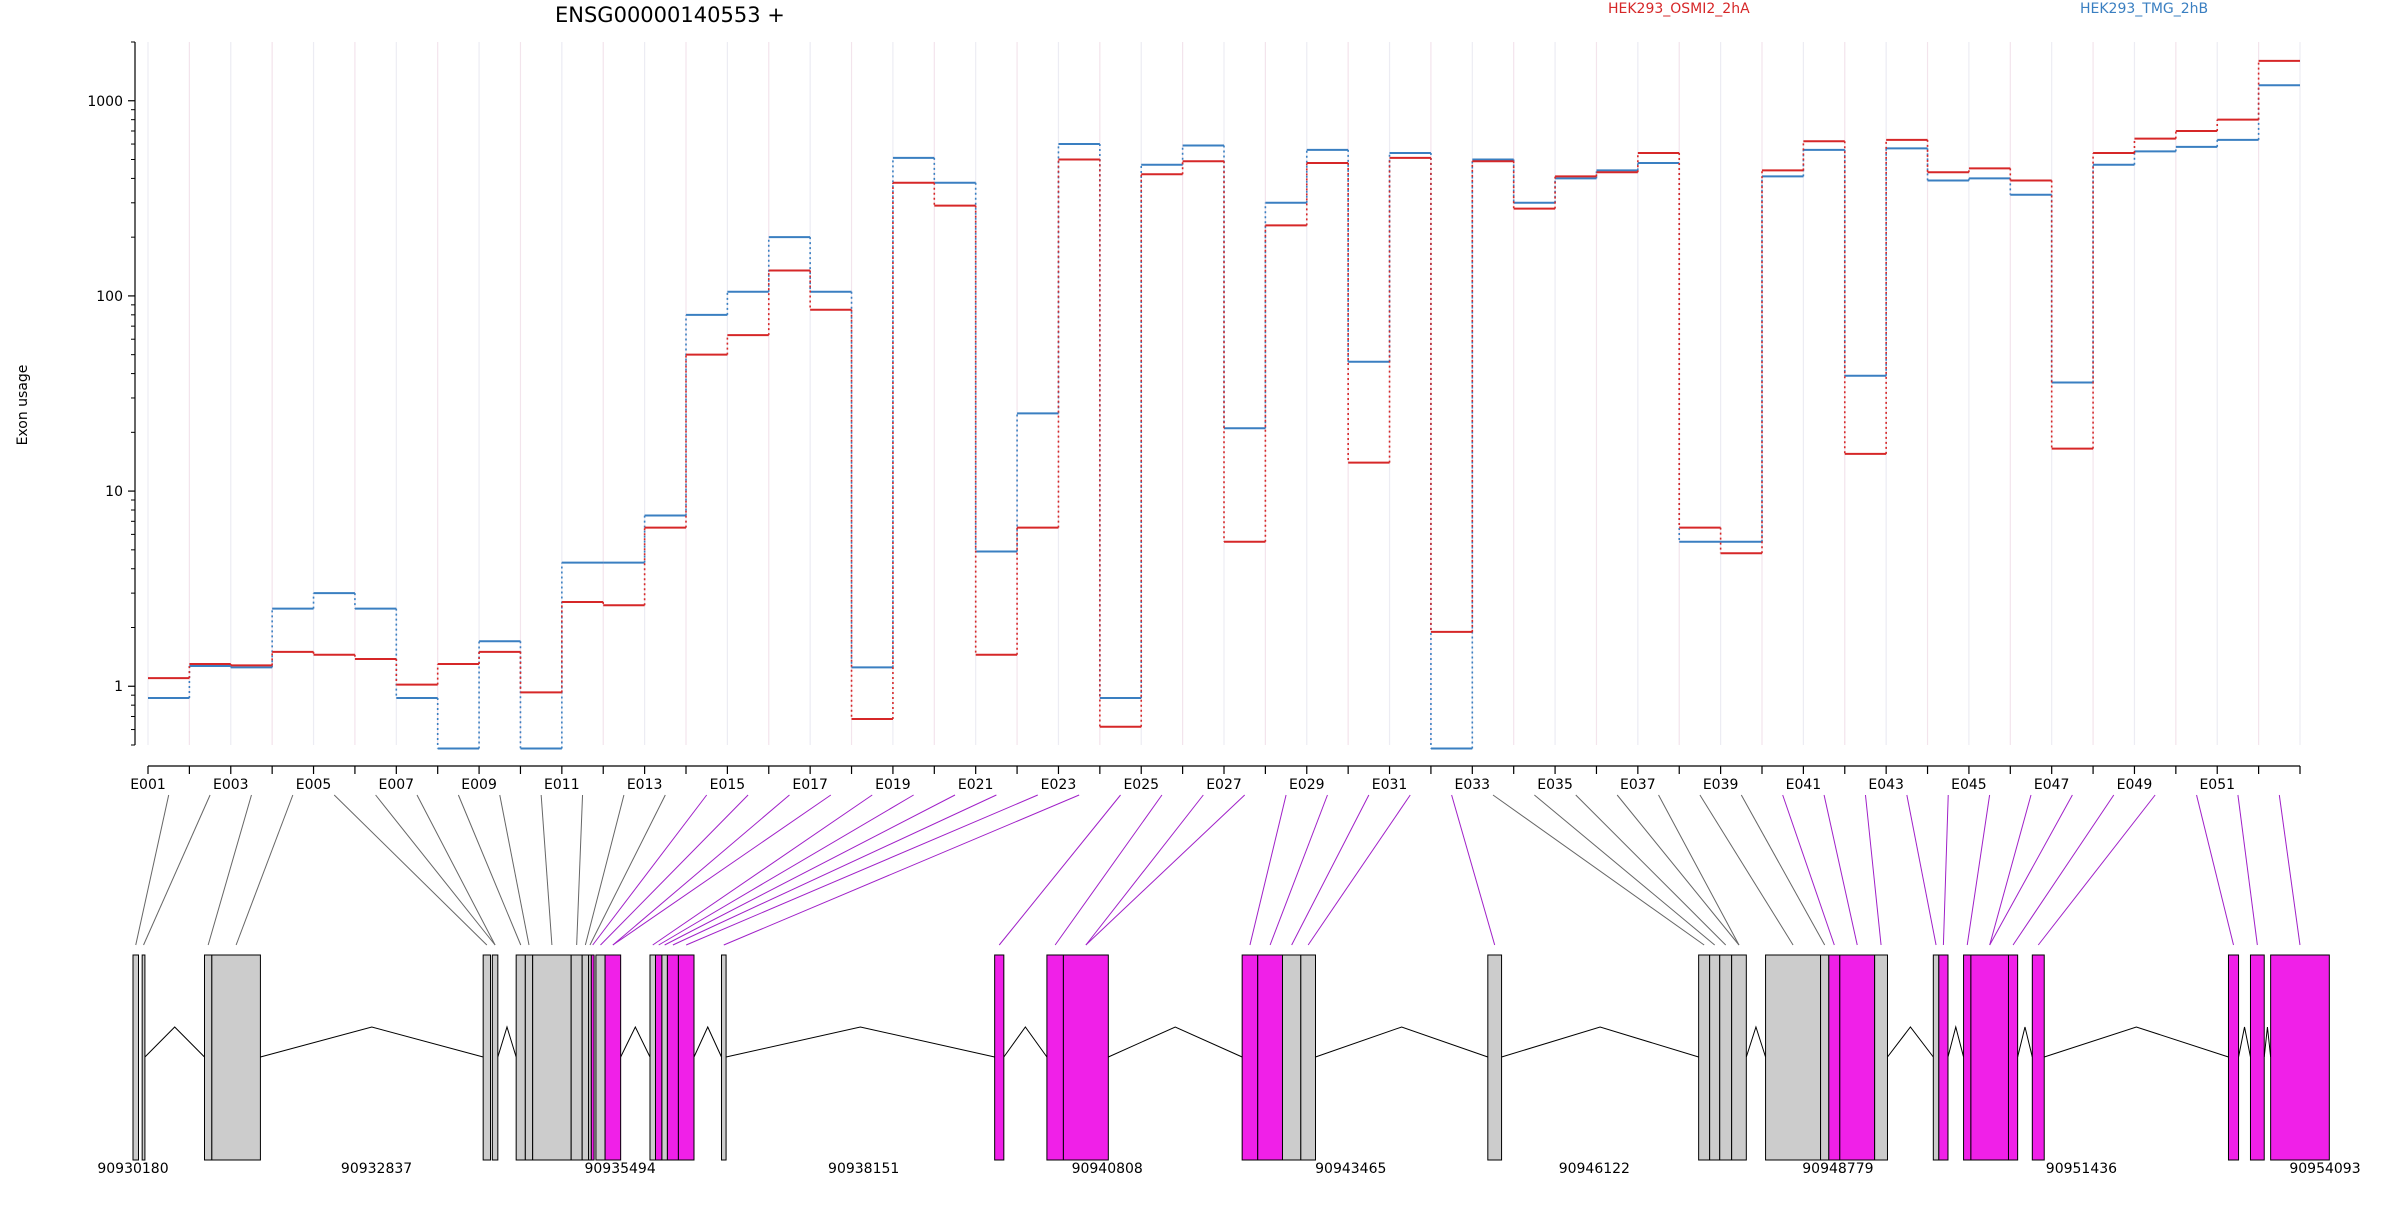 This screenshot has width=2400, height=1205. I want to click on genomic-coordinate-label: 90951436, so click(2081, 1169).